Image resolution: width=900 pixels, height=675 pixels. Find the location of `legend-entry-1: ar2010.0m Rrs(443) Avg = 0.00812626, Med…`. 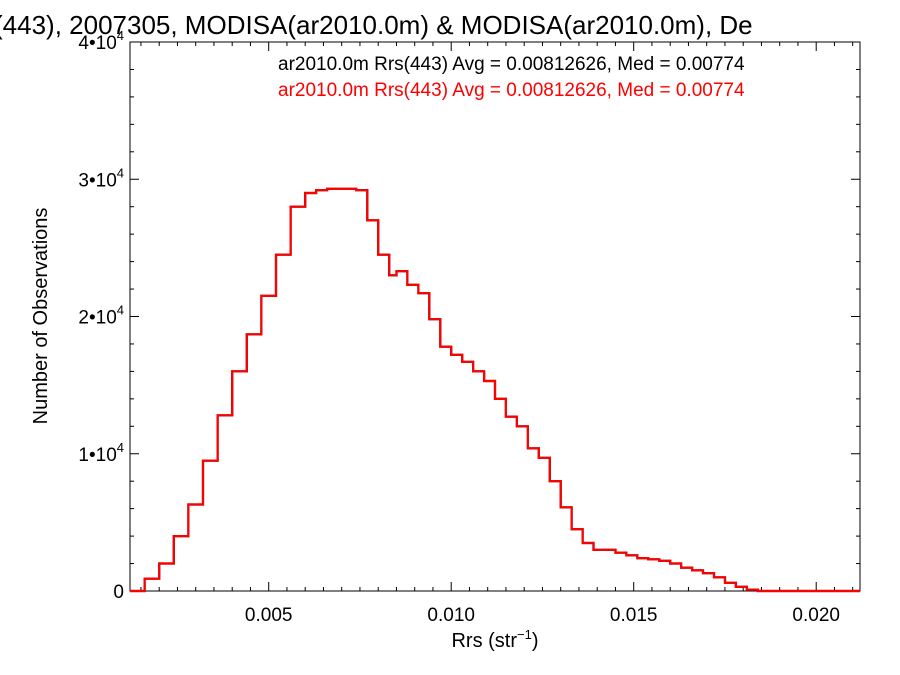

legend-entry-1: ar2010.0m Rrs(443) Avg = 0.00812626, Med… is located at coordinates (511, 64).